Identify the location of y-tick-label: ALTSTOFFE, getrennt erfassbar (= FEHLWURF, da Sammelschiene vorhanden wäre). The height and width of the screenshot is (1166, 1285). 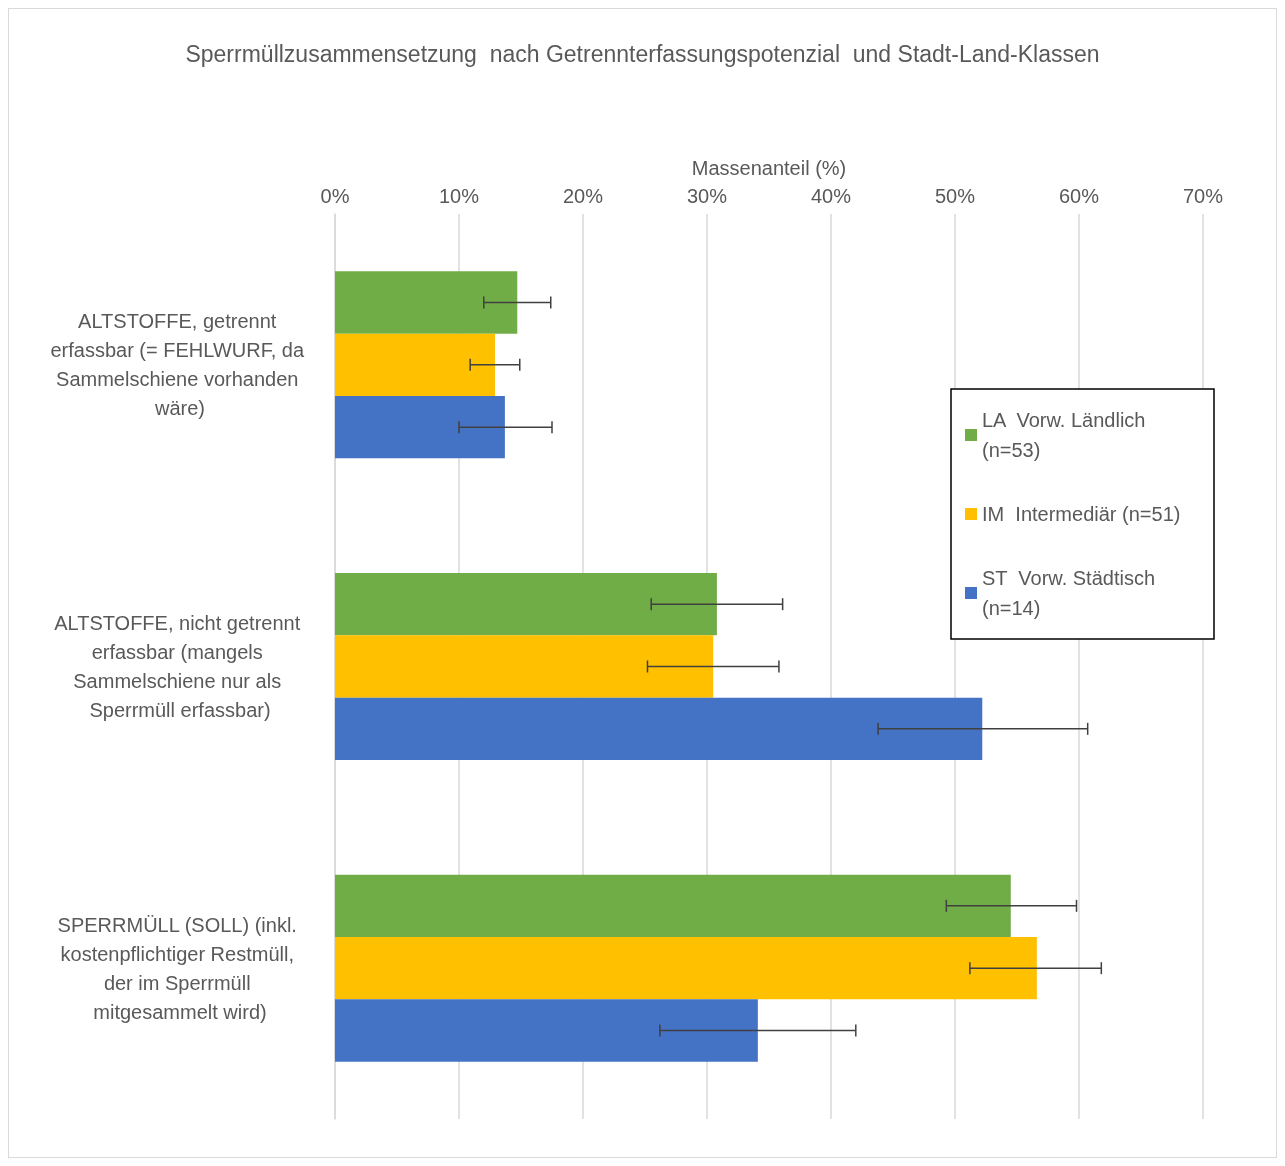
(180, 365).